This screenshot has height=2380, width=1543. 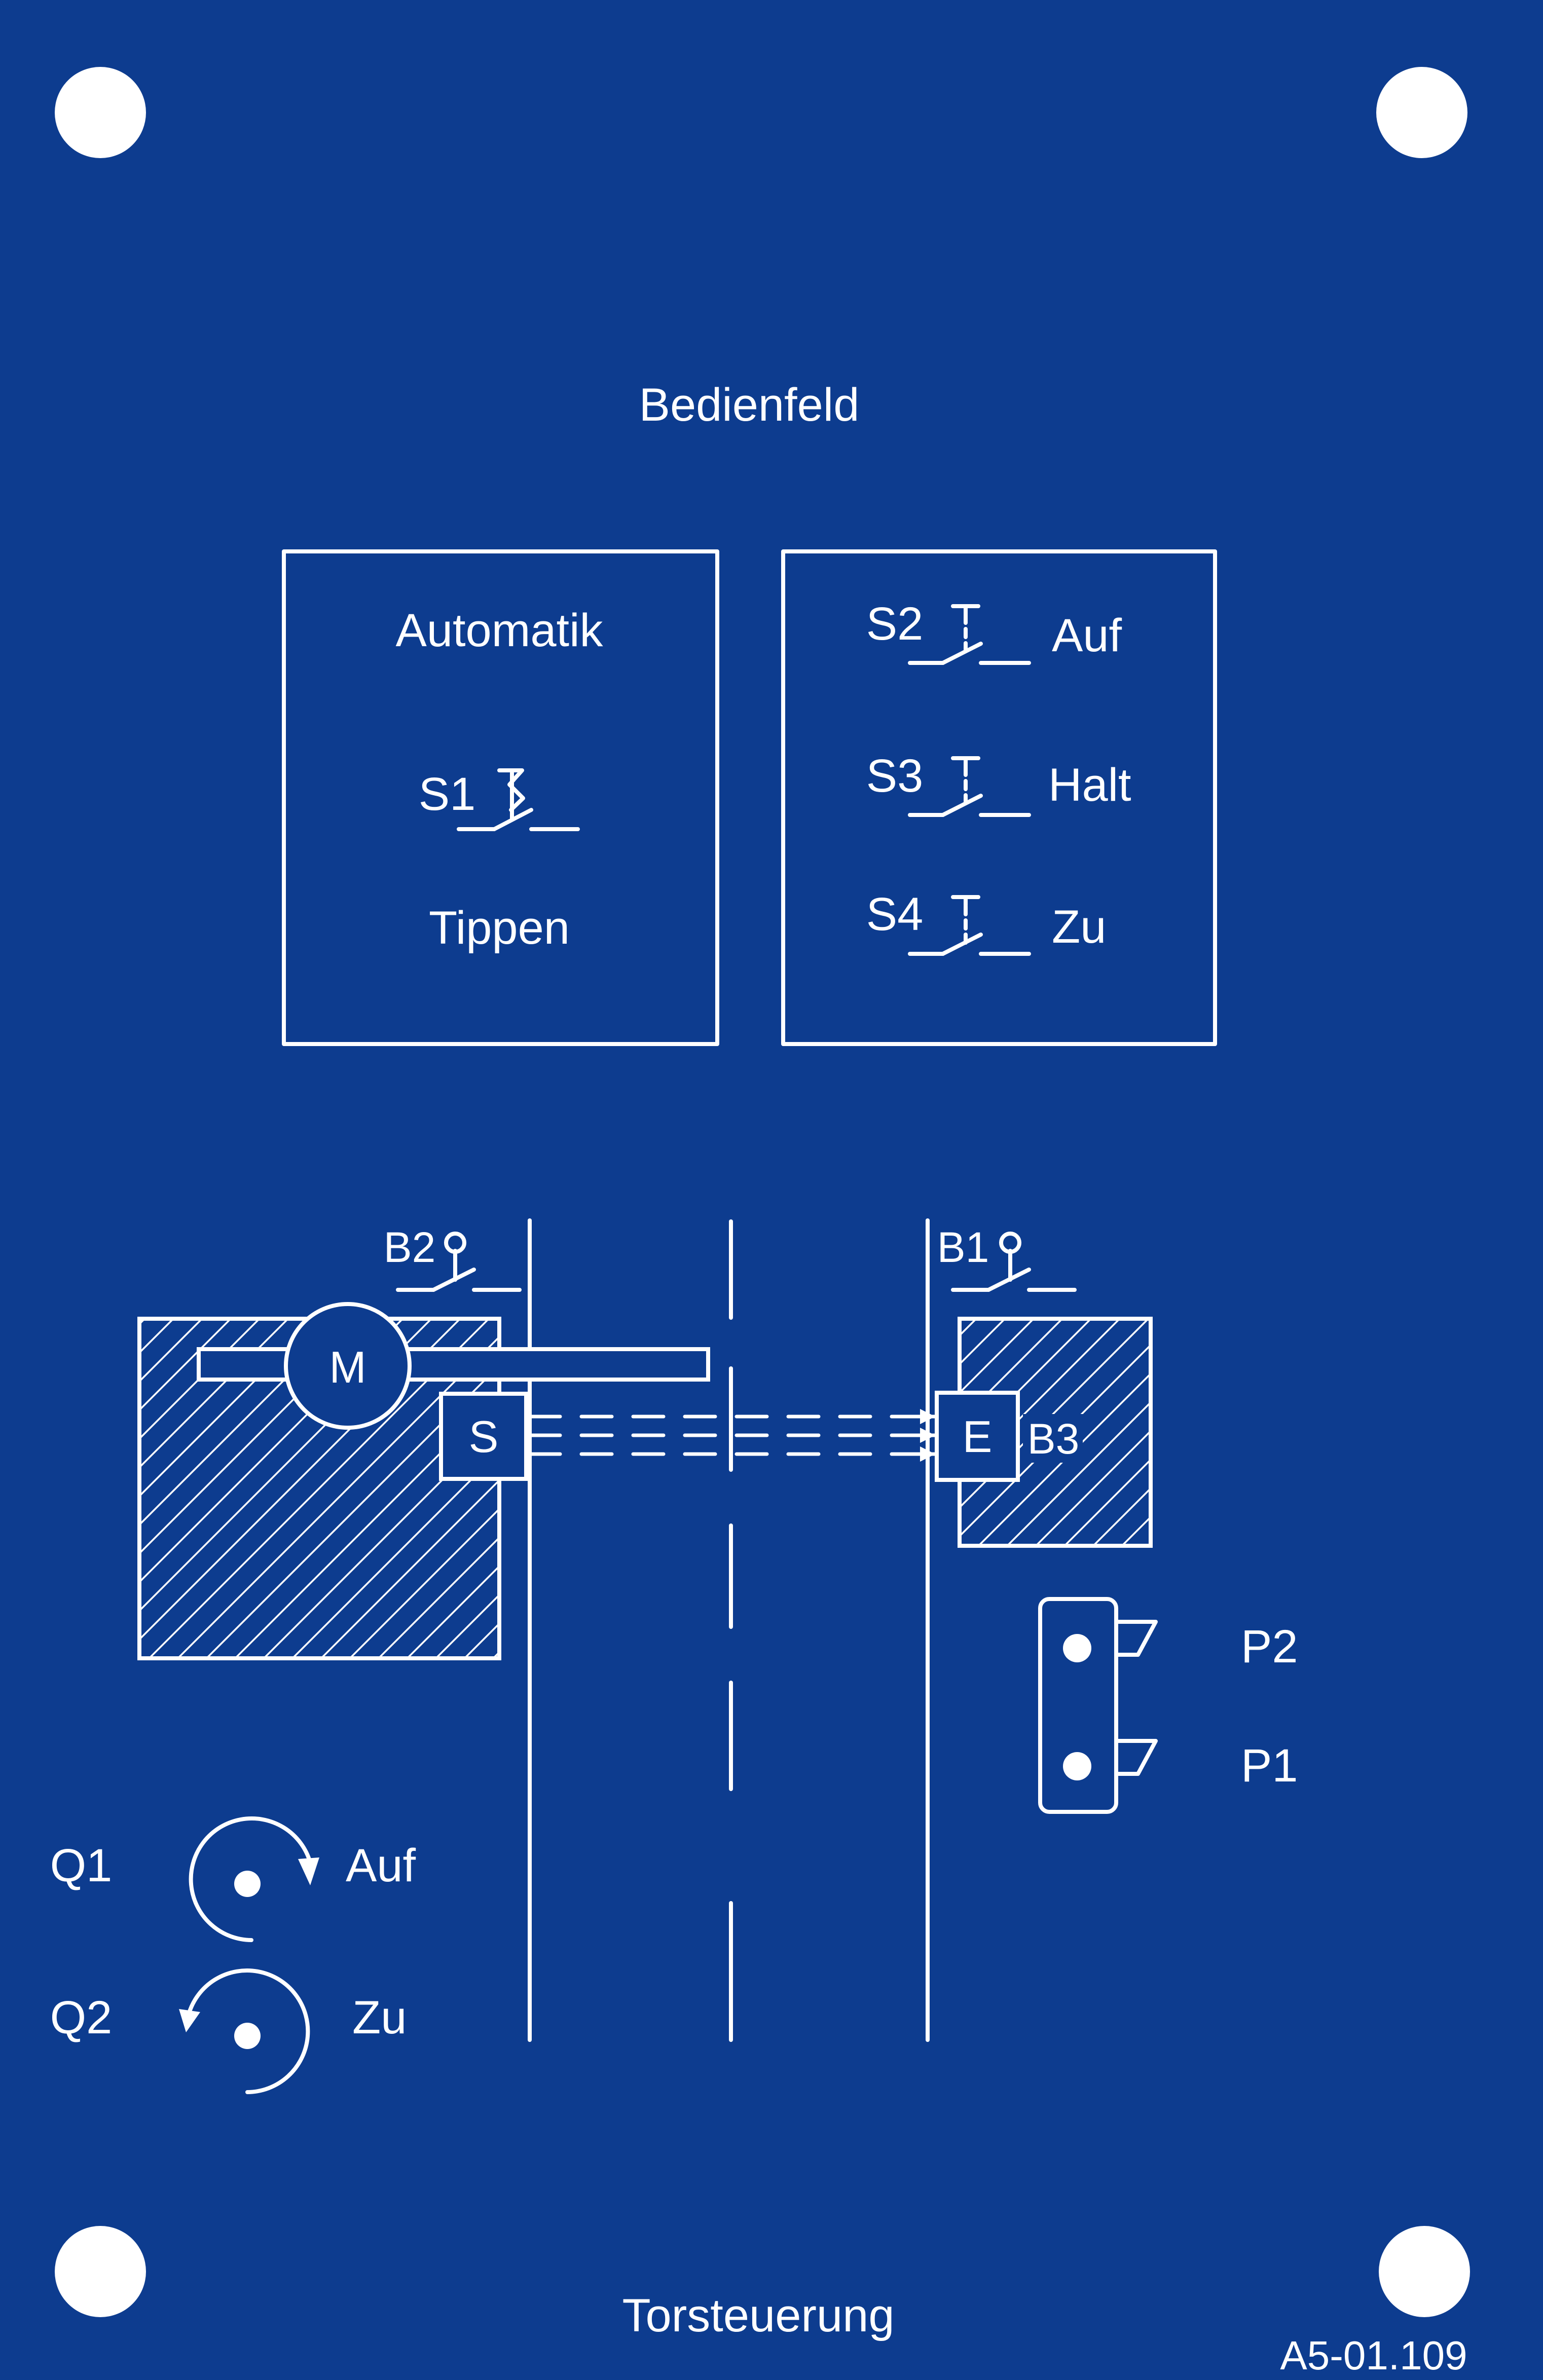 I want to click on contactor-q1-id: Q1, so click(x=82, y=1865).